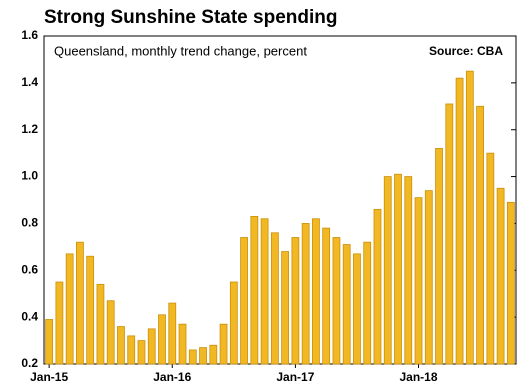 Image resolution: width=520 pixels, height=385 pixels. I want to click on x-tick-label: Jan-16, so click(172, 377).